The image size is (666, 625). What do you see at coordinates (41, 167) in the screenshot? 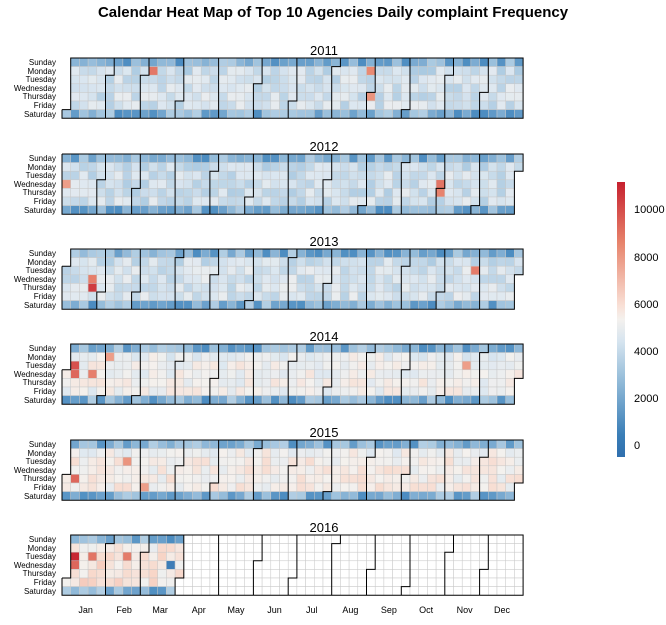
I see `weekday-label: Monday` at bounding box center [41, 167].